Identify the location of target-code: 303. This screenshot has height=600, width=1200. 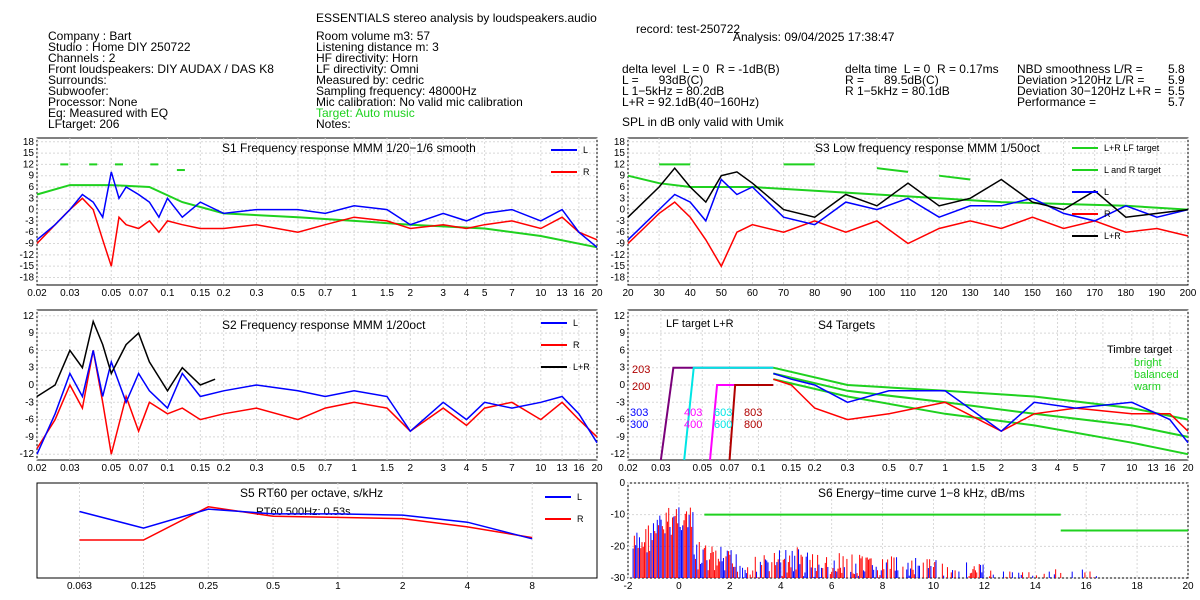
(639, 413).